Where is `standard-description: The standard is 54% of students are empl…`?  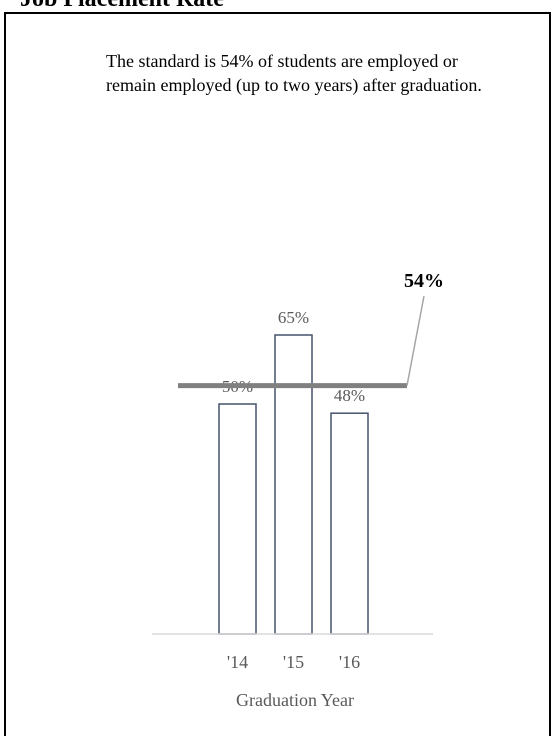
standard-description: The standard is 54% of students are empl… is located at coordinates (294, 73).